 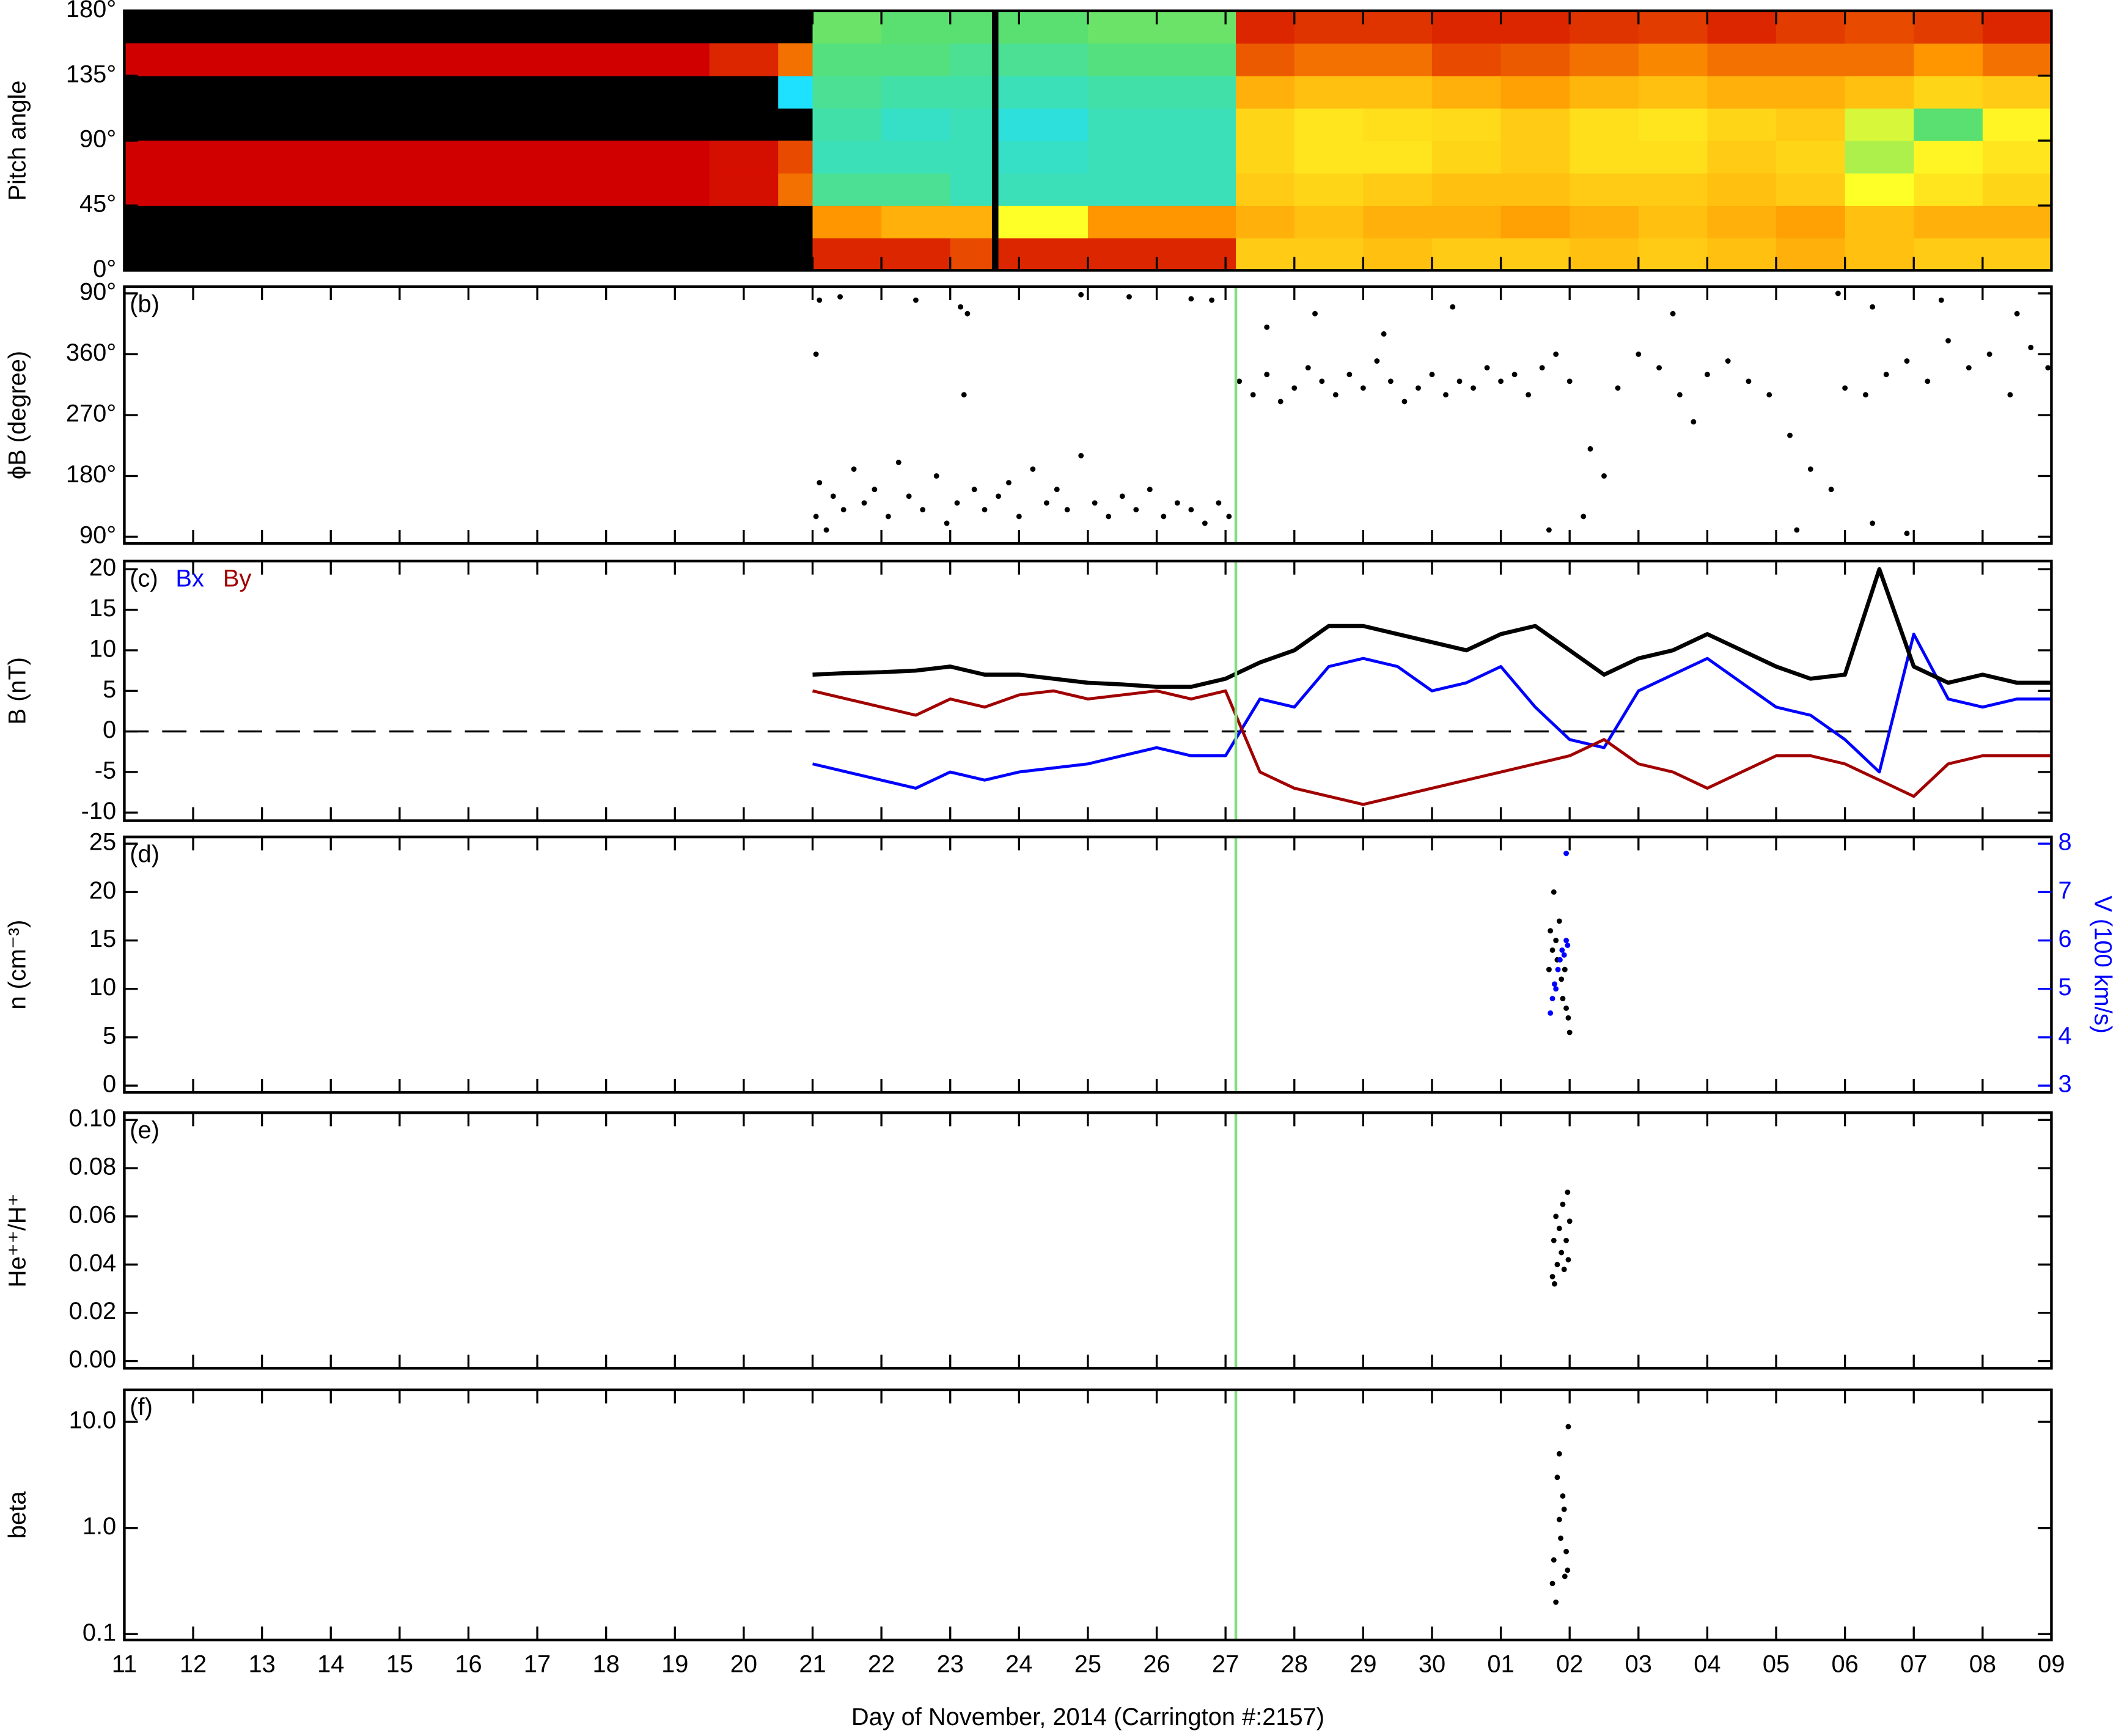 I want to click on x-tick-label: 16, so click(x=469, y=1663).